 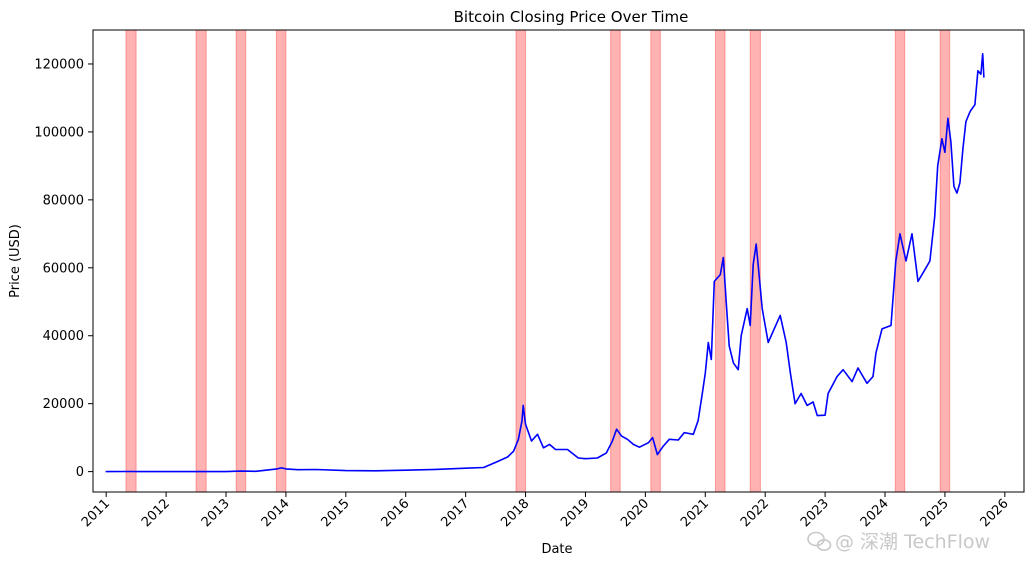 I want to click on y-tick-label: 40000, so click(x=63, y=336).